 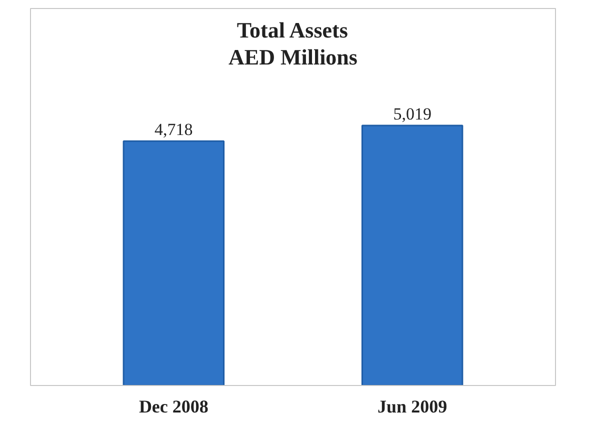 What do you see at coordinates (412, 114) in the screenshot?
I see `data-label: 5,019` at bounding box center [412, 114].